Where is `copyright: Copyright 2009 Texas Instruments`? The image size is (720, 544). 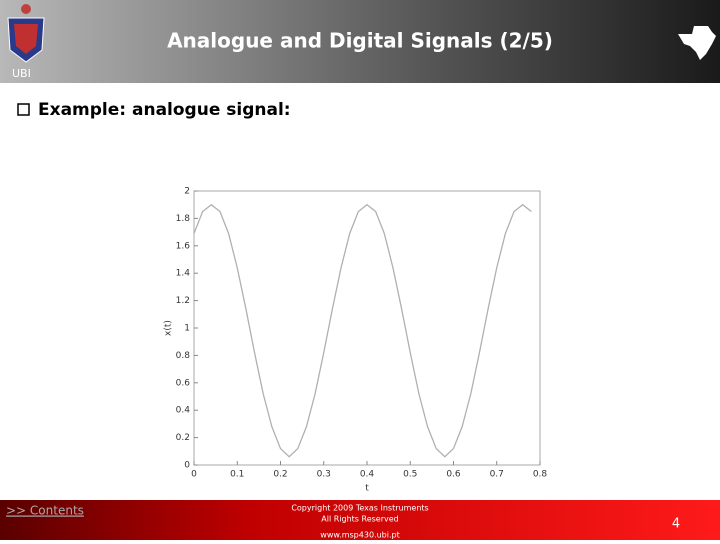 copyright: Copyright 2009 Texas Instruments is located at coordinates (359, 508).